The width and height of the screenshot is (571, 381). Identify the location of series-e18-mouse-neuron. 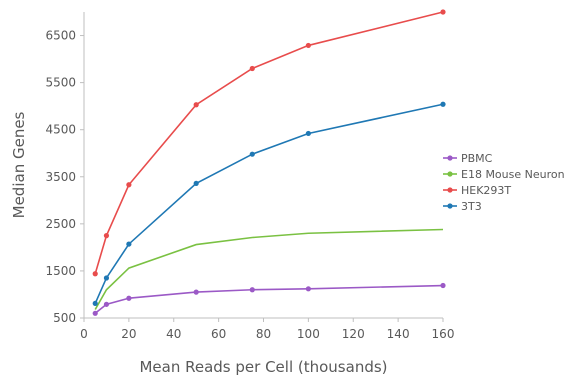
(269, 269).